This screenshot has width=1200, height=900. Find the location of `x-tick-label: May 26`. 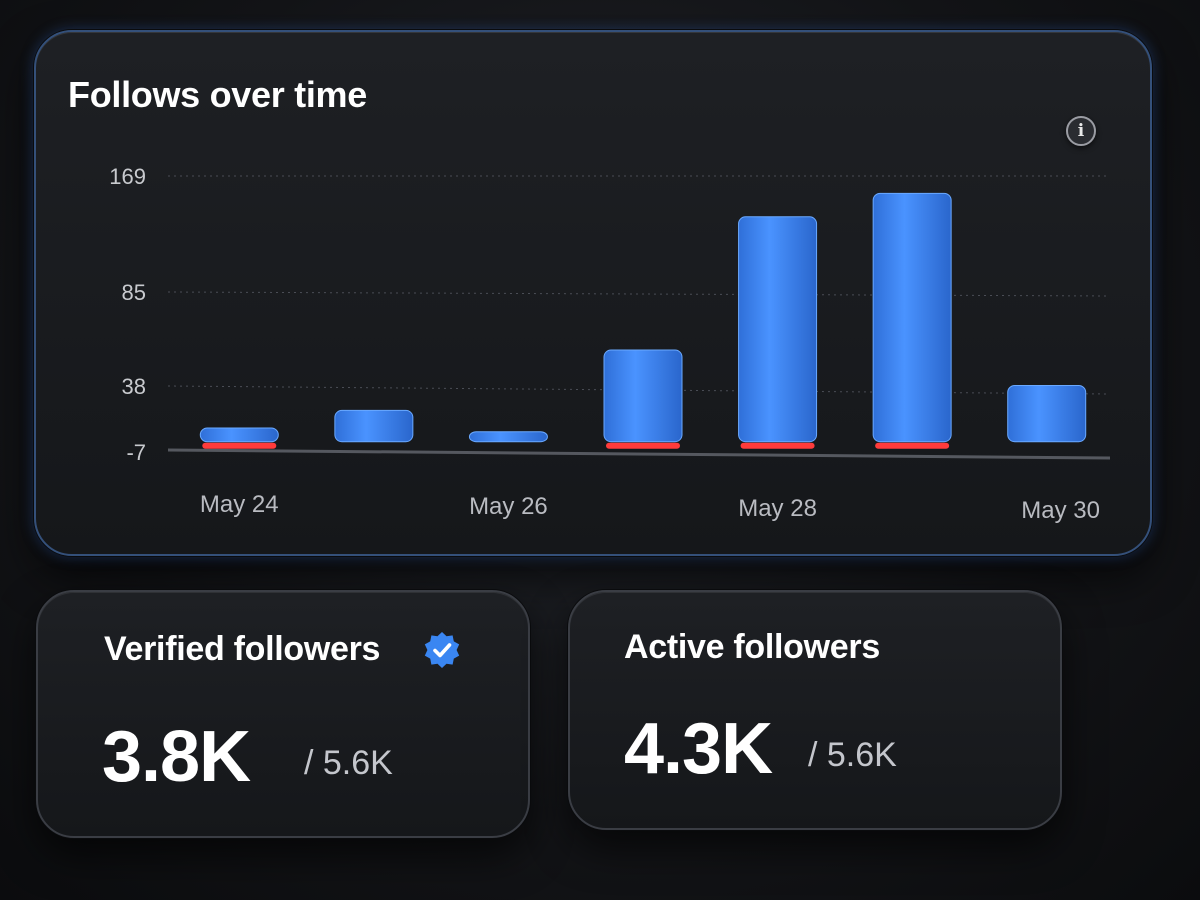

x-tick-label: May 26 is located at coordinates (508, 506).